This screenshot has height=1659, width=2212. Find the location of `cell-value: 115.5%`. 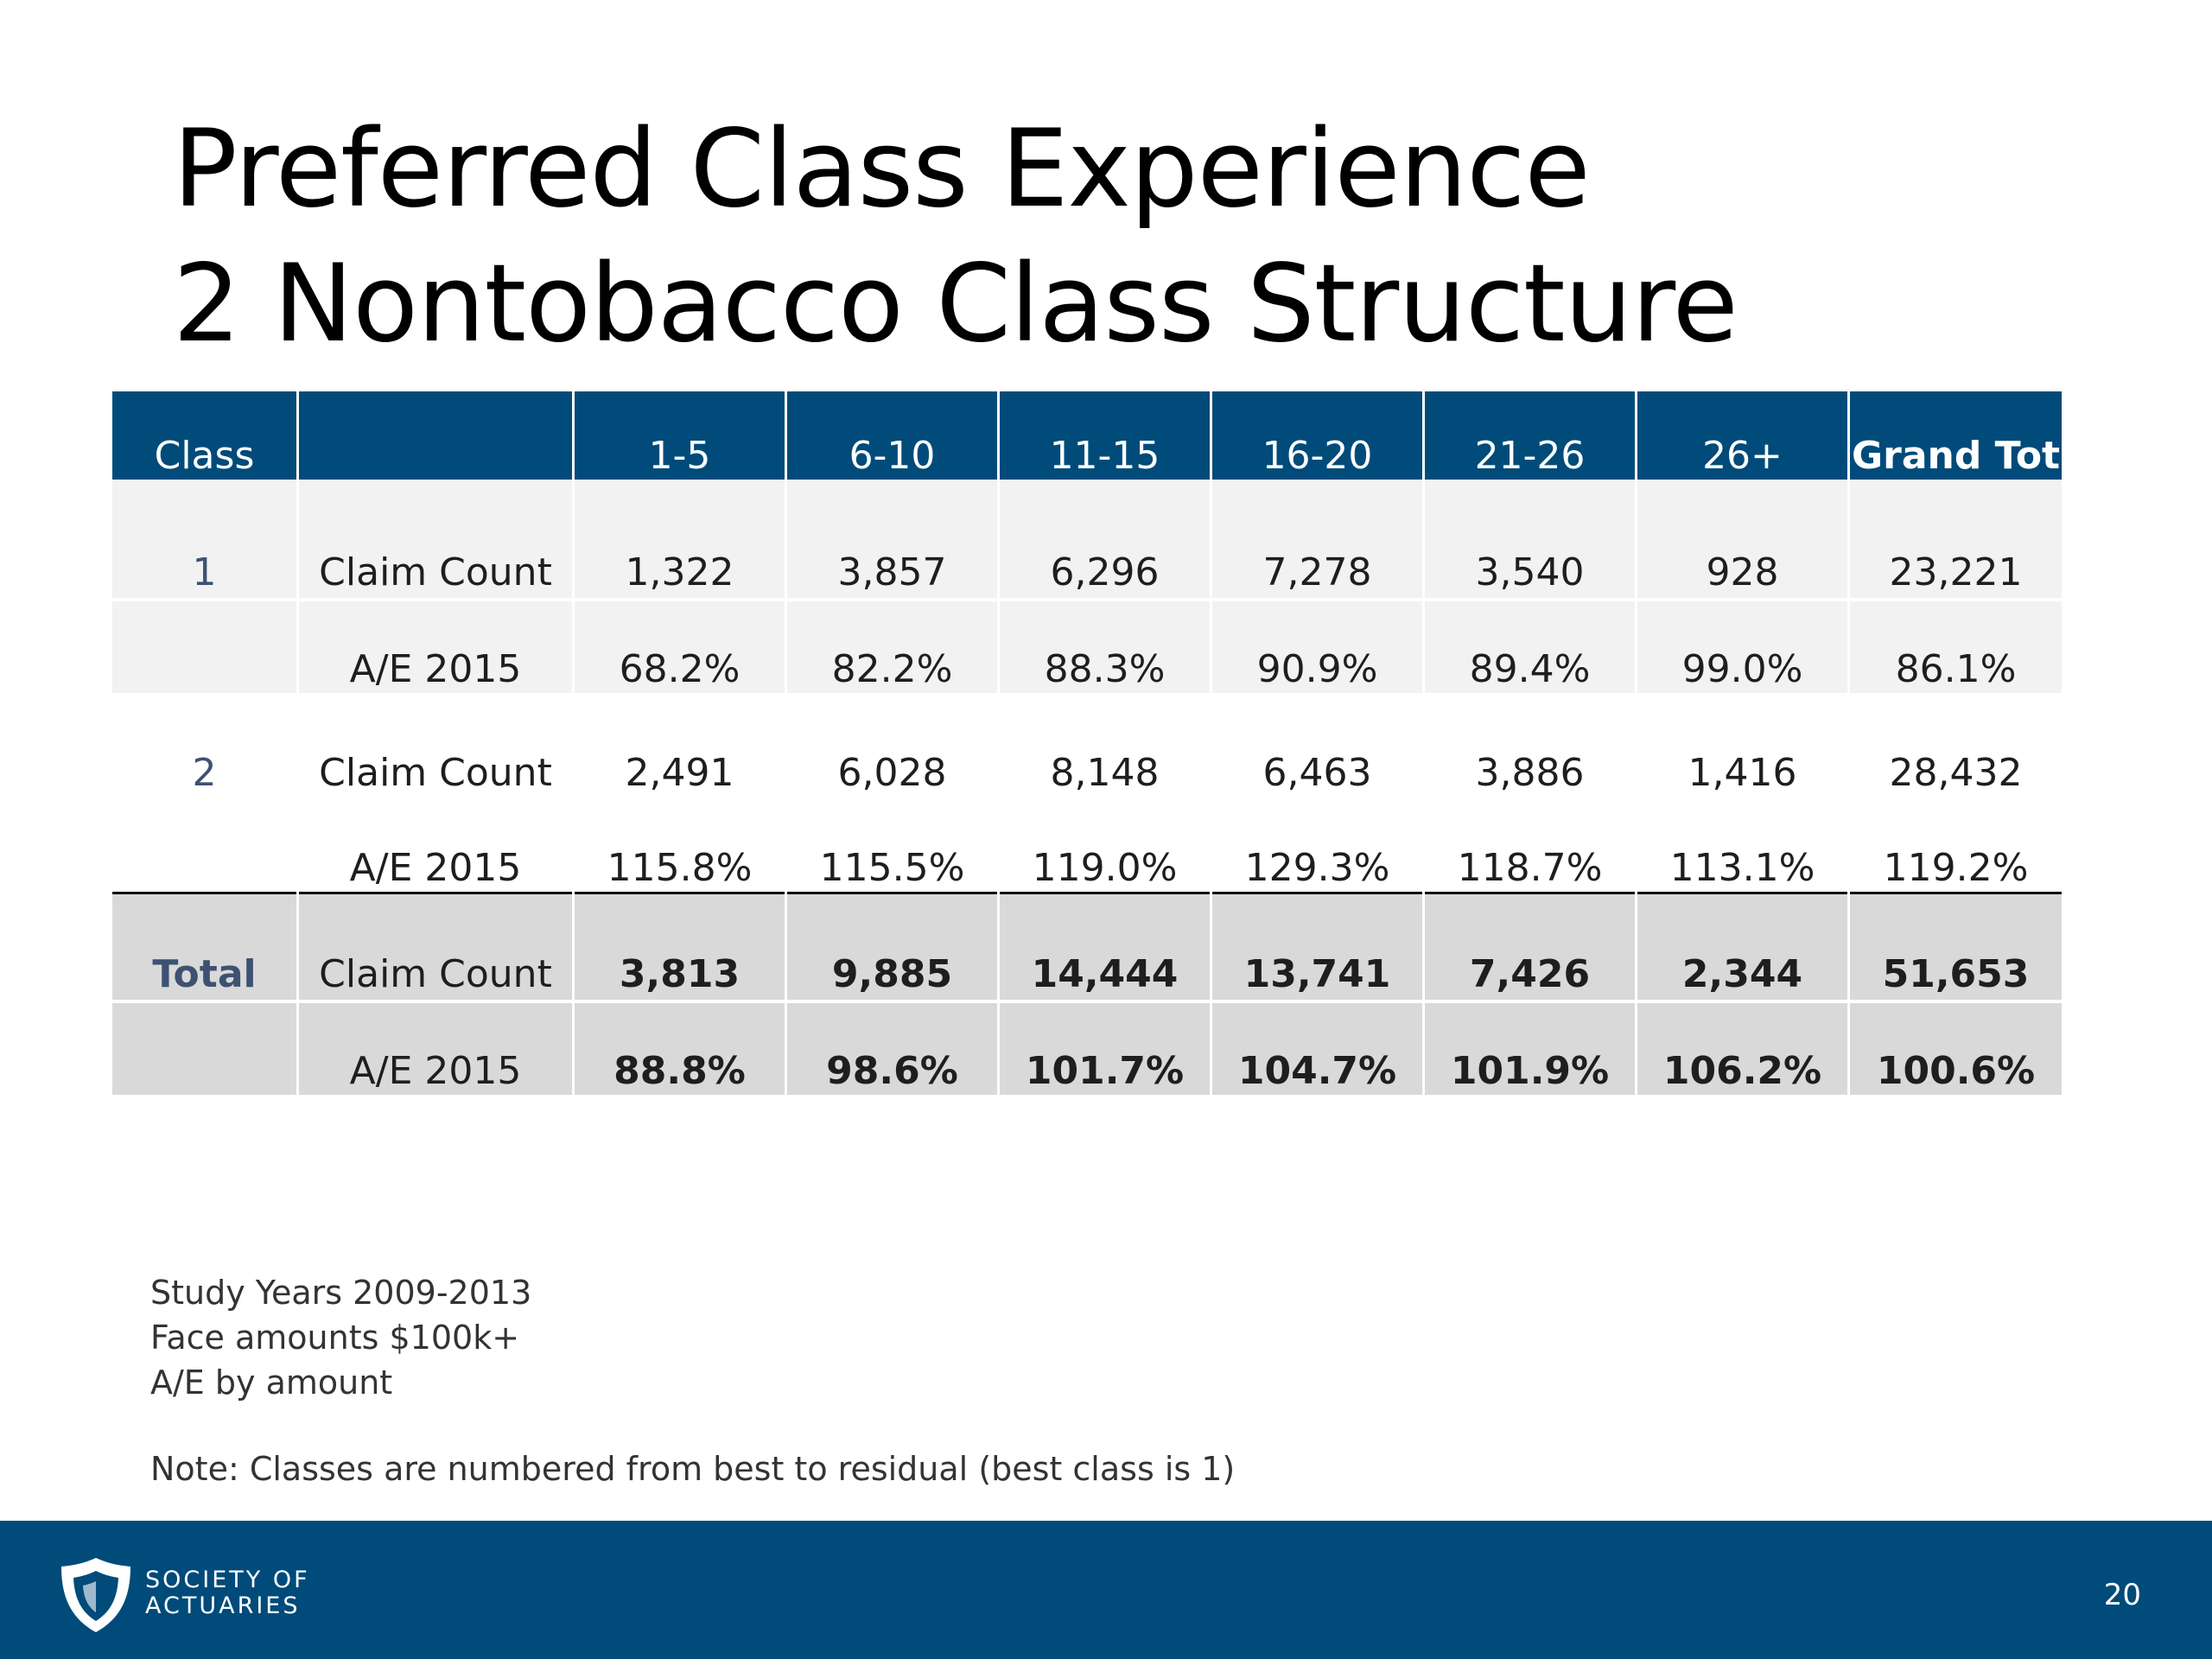

cell-value: 115.5% is located at coordinates (892, 847).